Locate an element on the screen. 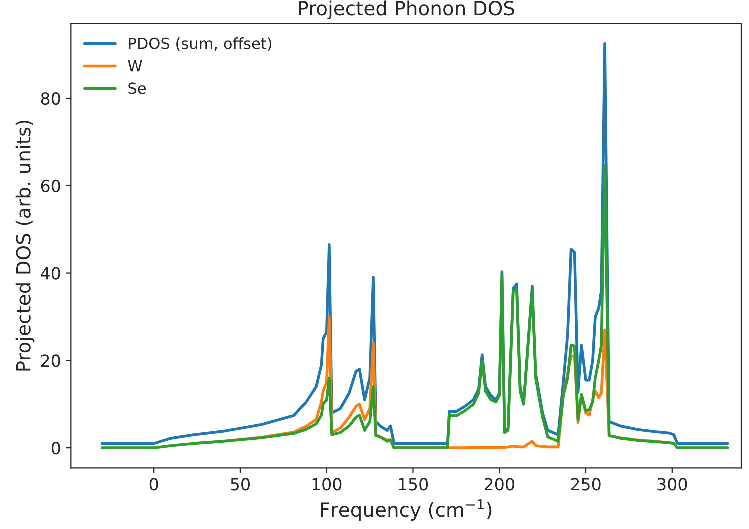  chart-title: Projected Phonon DOS is located at coordinates (406, 10).